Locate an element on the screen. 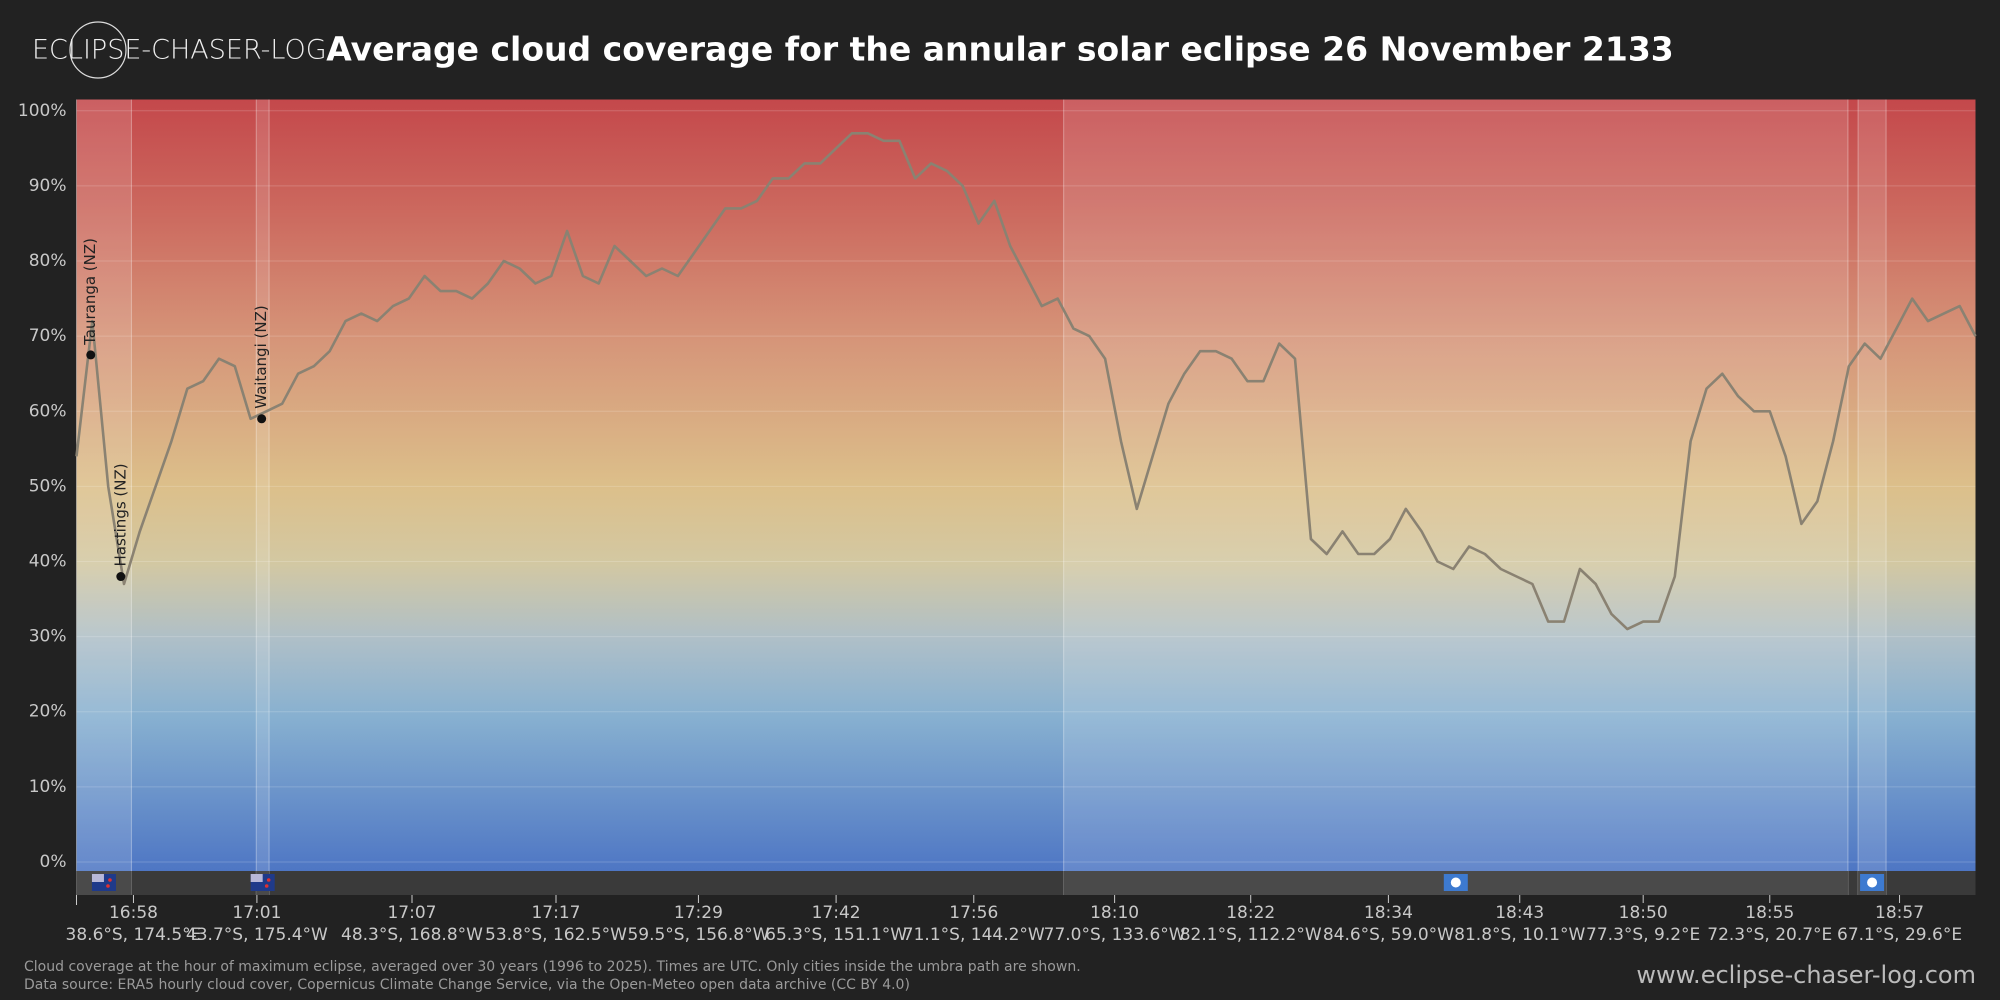  x-tick-label: 17:17 is located at coordinates (555, 913).